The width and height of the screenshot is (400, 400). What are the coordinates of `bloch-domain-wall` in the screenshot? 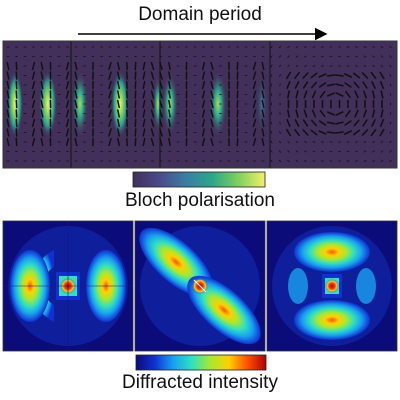 It's located at (218, 104).